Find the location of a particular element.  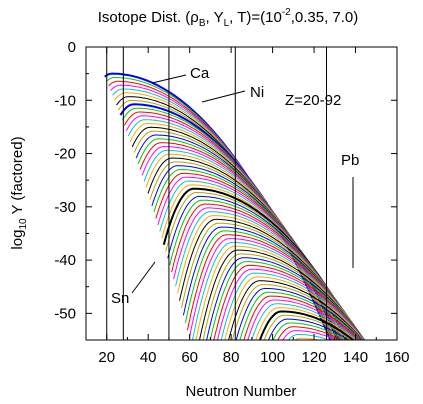

x-tick-label: 20 is located at coordinates (106, 357).